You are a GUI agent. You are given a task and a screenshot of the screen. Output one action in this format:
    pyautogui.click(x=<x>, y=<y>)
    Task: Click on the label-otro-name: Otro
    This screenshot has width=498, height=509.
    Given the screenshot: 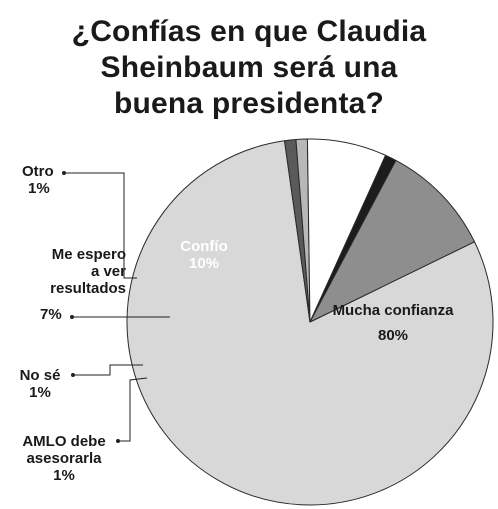 What is the action you would take?
    pyautogui.click(x=38, y=171)
    